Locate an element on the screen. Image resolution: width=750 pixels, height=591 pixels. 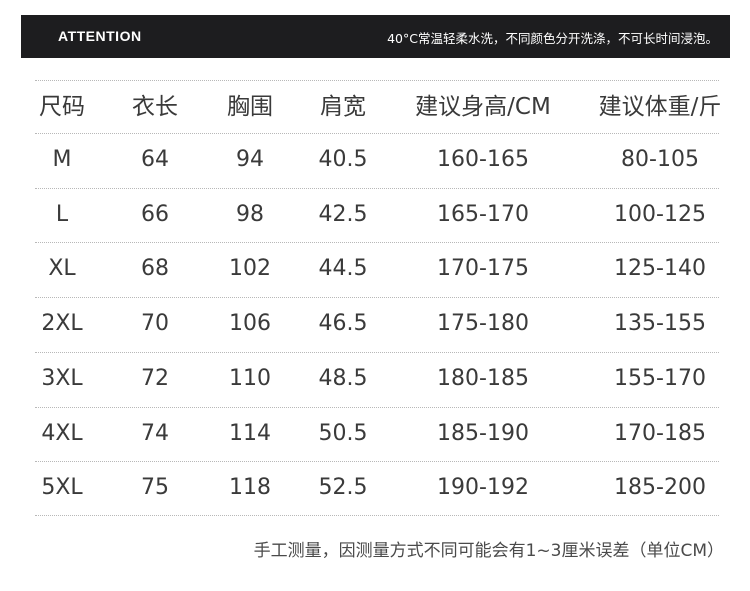
table-cell: 2XL is located at coordinates (62, 323).